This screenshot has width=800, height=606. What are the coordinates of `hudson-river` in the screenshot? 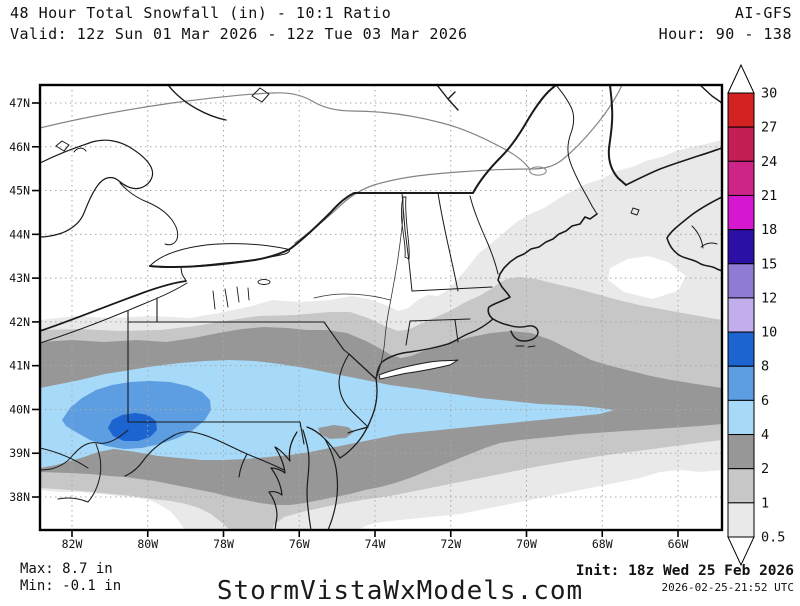 It's located at (358, 288).